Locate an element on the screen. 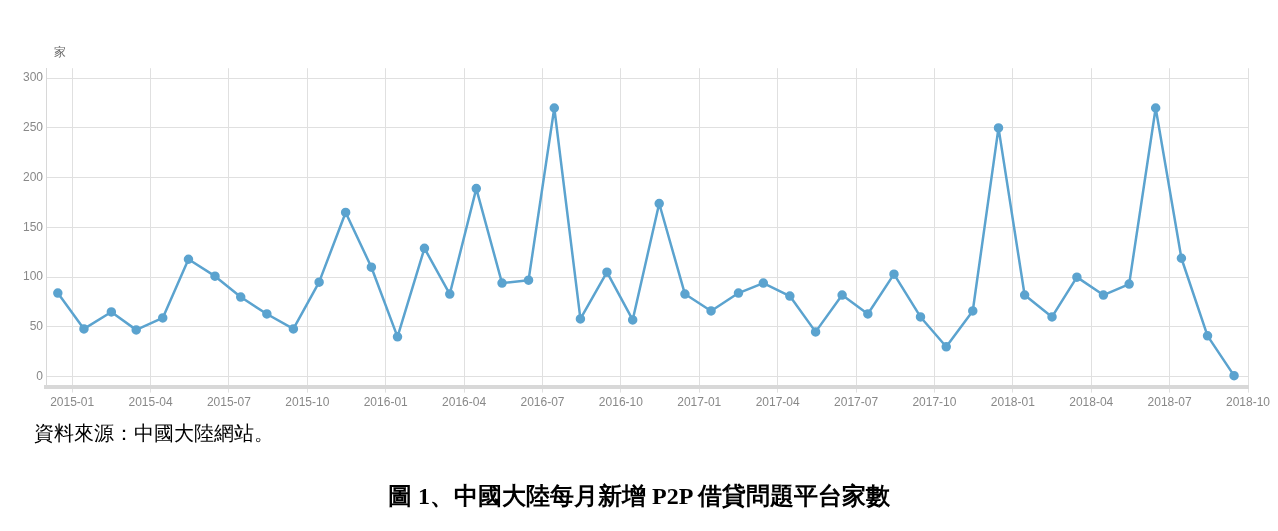 The image size is (1278, 531). x-tick-label: 2018-04 is located at coordinates (1091, 402).